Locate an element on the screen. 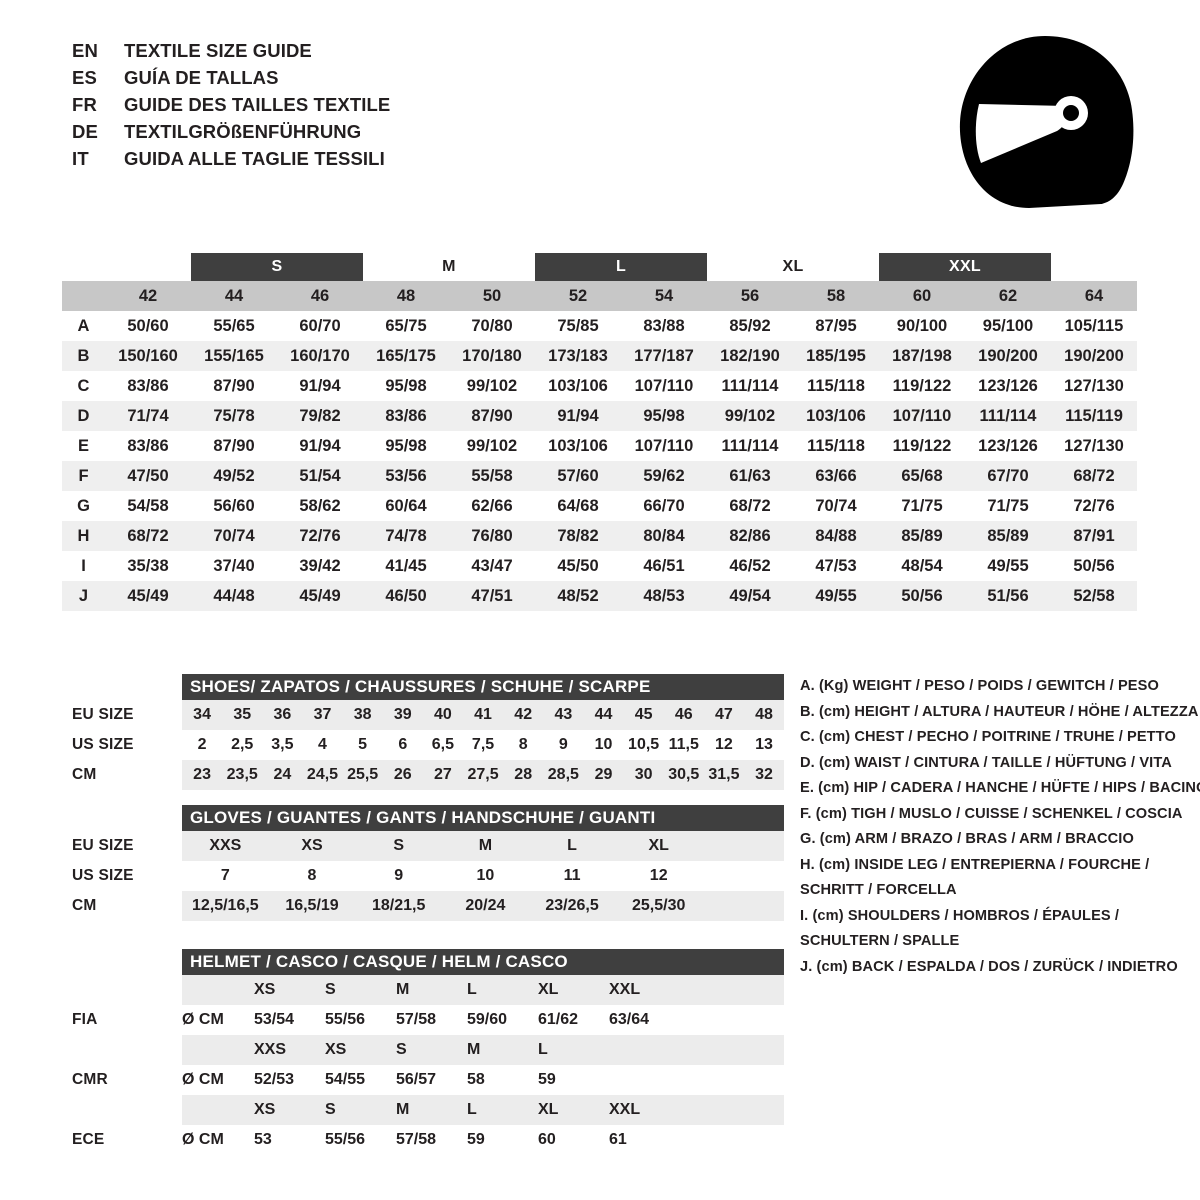  row-cells: Ø CM 52/53 54/55 56/57 58 59 is located at coordinates (483, 1080).